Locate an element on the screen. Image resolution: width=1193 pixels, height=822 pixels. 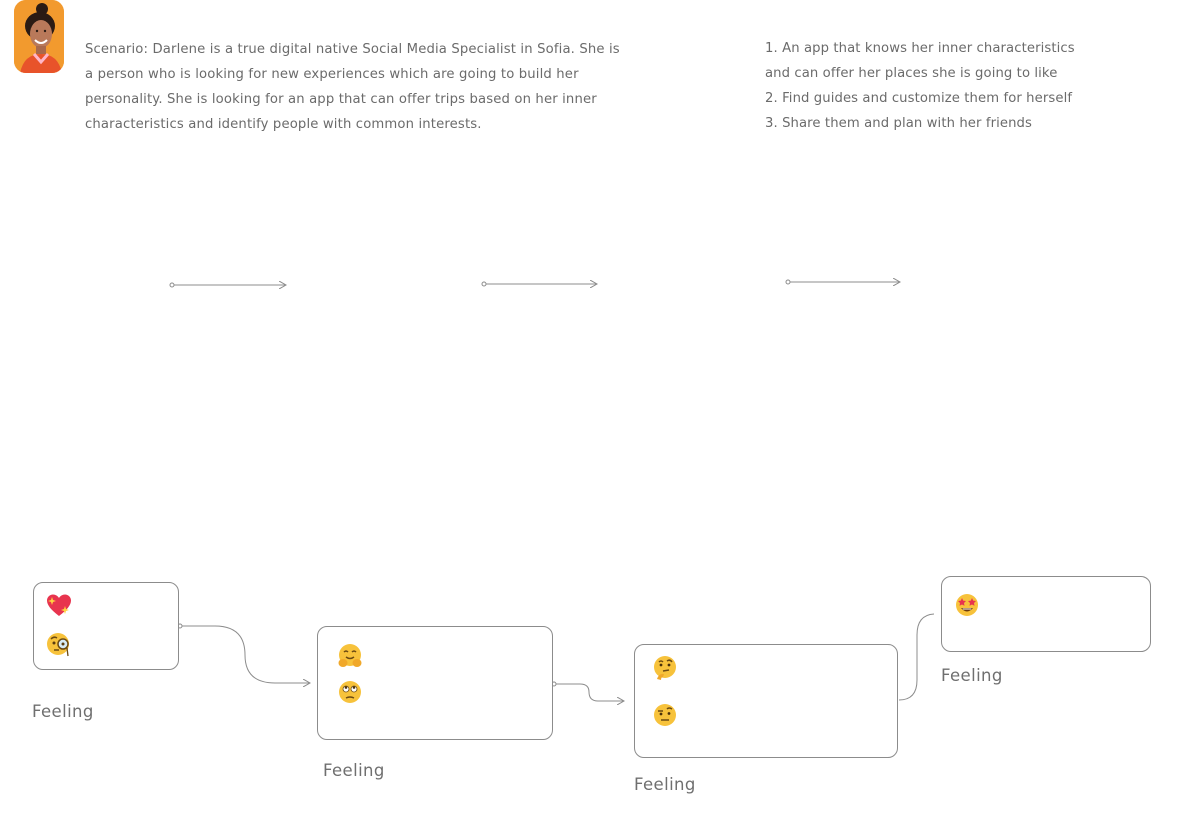
thinking-face-icon is located at coordinates (665, 668).